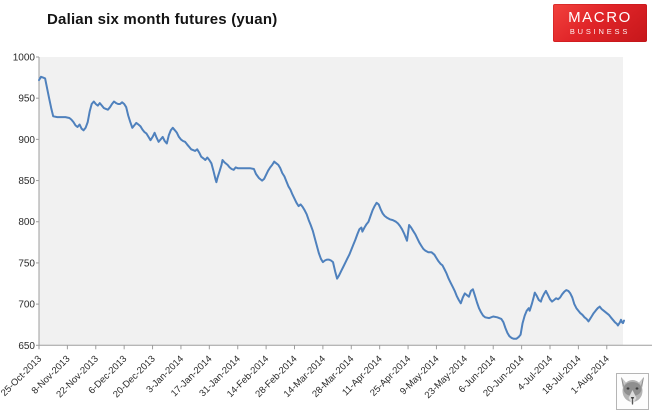 The image size is (652, 414). What do you see at coordinates (26, 181) in the screenshot?
I see `y-axis-label: 850` at bounding box center [26, 181].